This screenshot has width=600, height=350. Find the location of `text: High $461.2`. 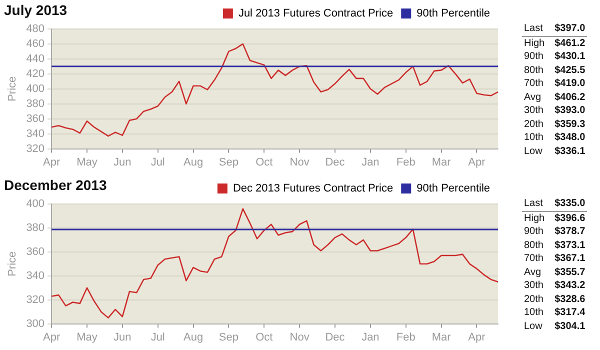

text: High $461.2 is located at coordinates (554, 43).